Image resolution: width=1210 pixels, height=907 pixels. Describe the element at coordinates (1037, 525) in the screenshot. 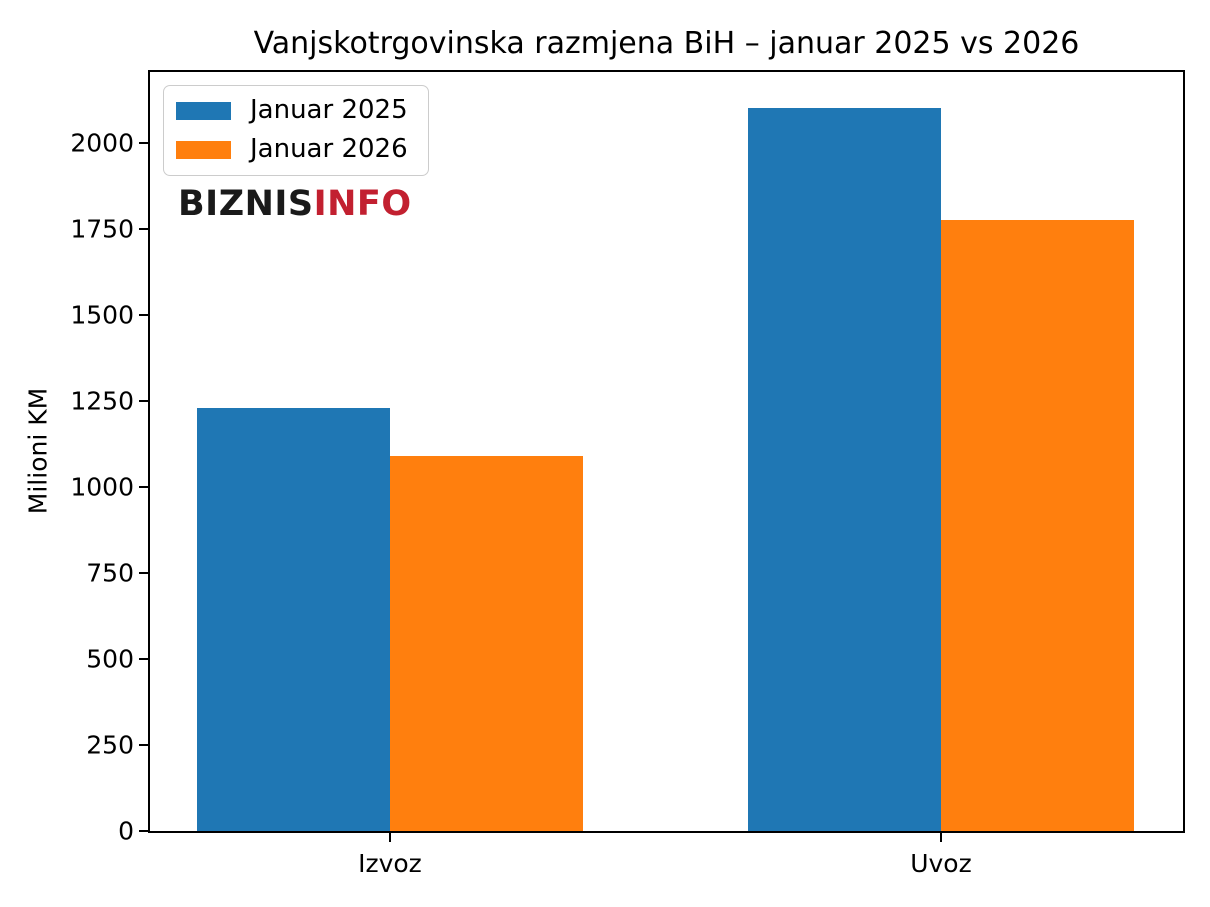

I see `bar-januar-2026-uvoz` at that location.